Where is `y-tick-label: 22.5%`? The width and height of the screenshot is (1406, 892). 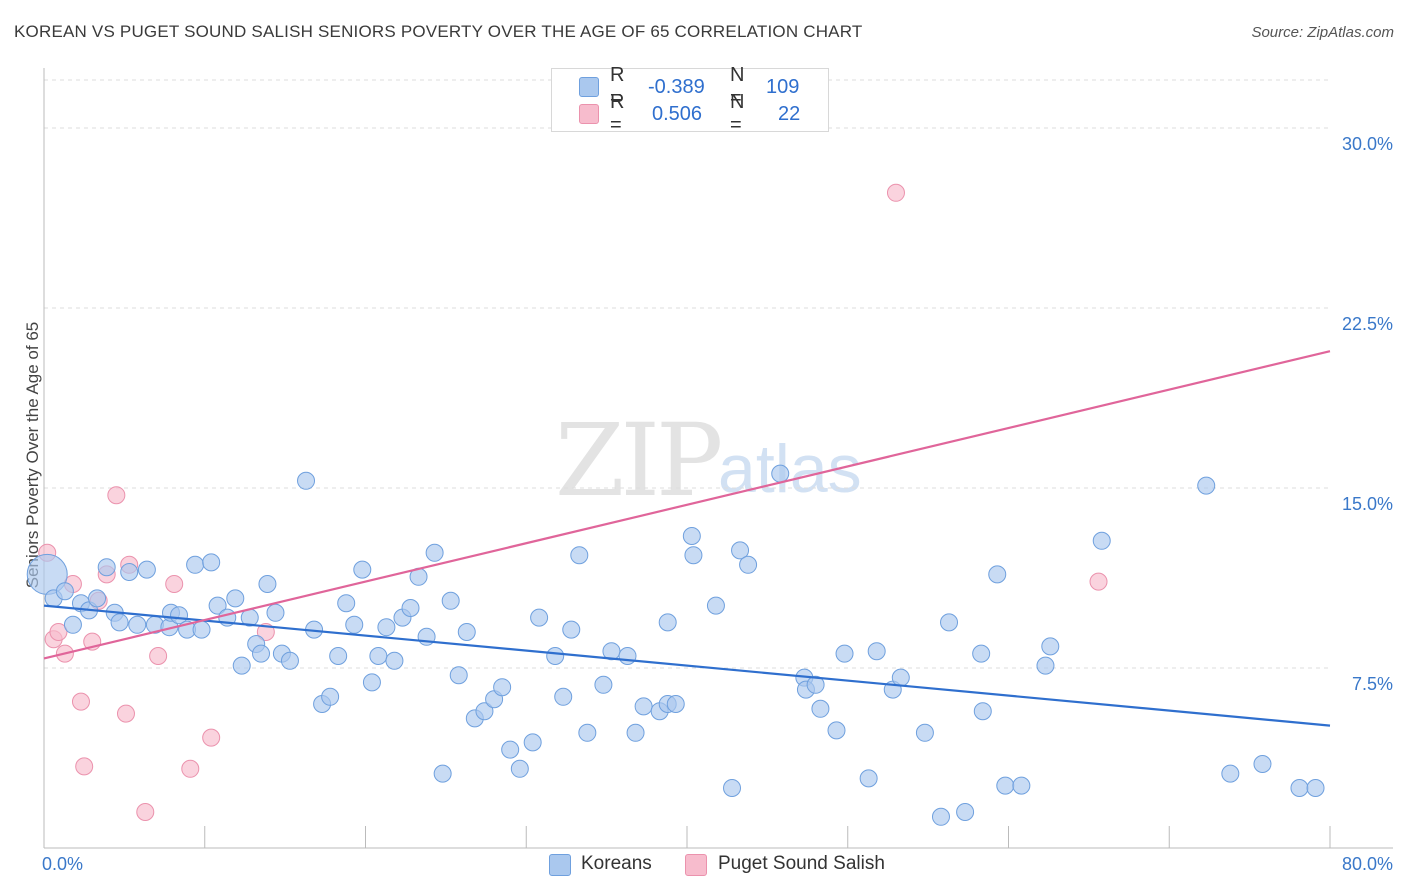 y-tick-label: 22.5% is located at coordinates (1367, 324).